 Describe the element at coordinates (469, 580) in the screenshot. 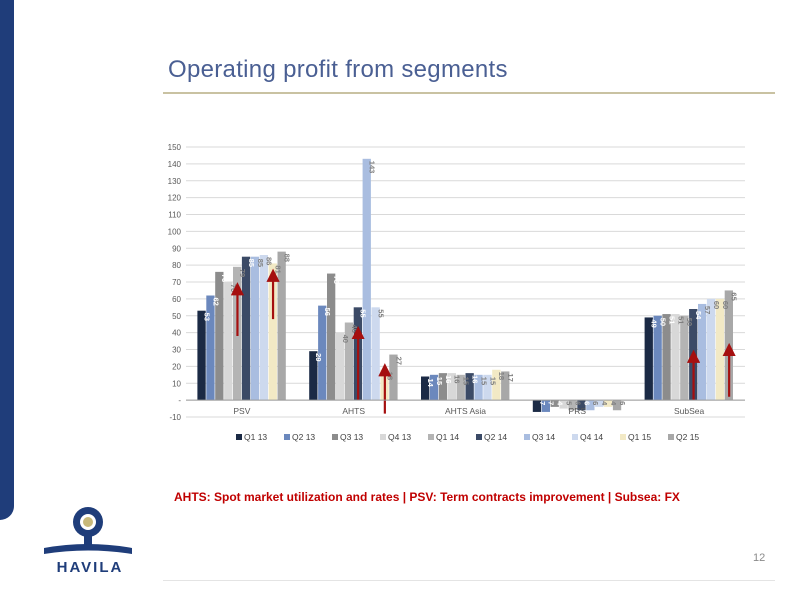

I see `footer-divider` at that location.